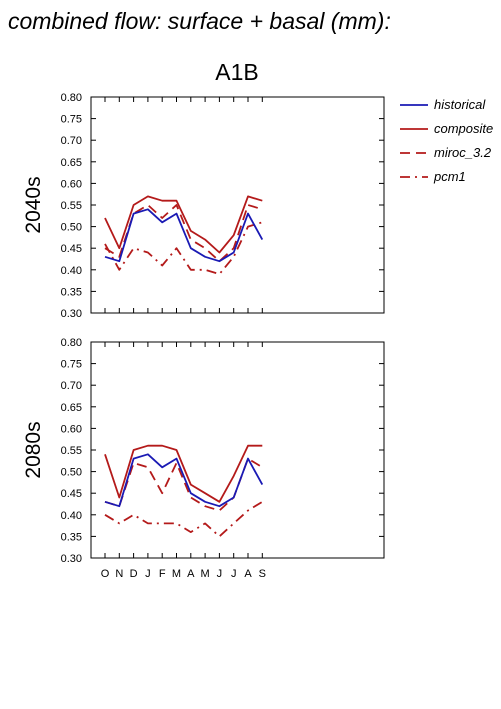  Describe the element at coordinates (262, 574) in the screenshot. I see `x-tick-label: S` at that location.